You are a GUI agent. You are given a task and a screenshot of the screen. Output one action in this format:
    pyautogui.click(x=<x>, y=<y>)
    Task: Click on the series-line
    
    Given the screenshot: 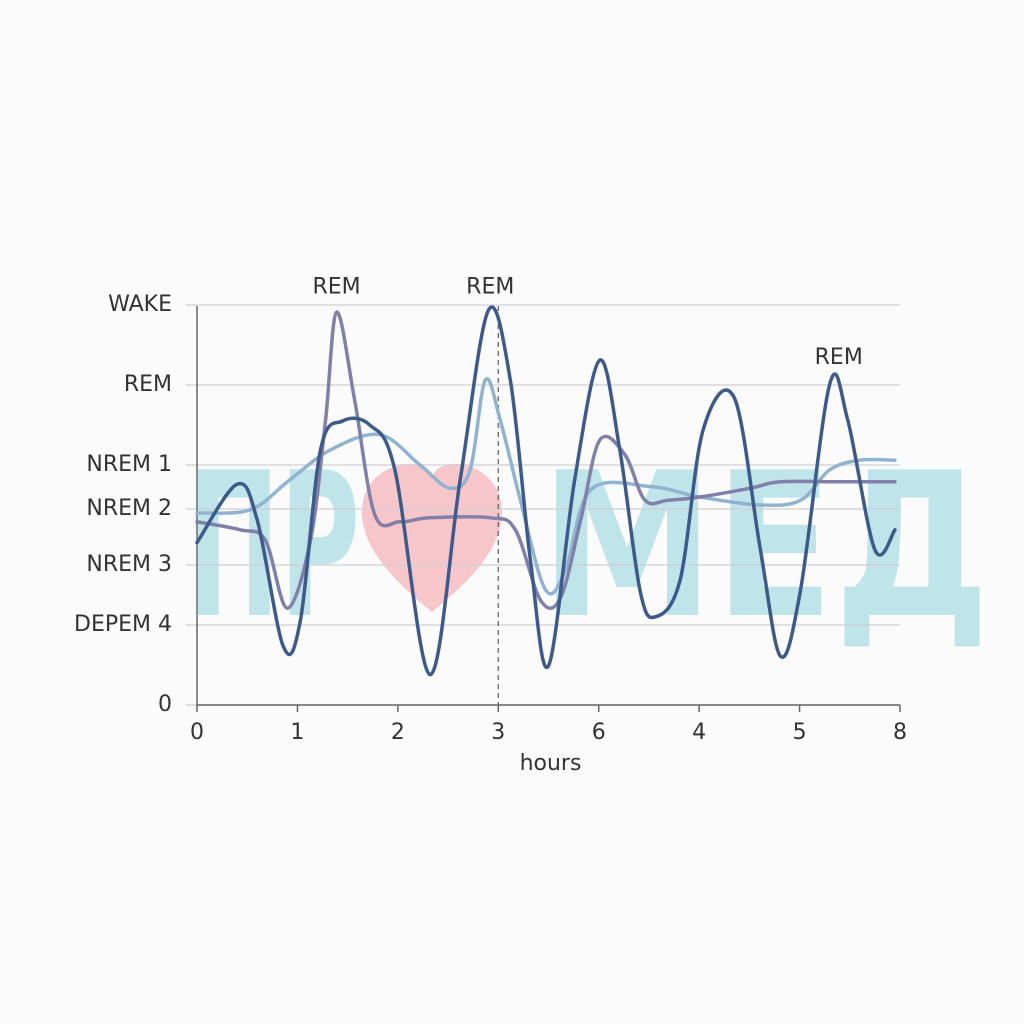 What is the action you would take?
    pyautogui.click(x=546, y=486)
    